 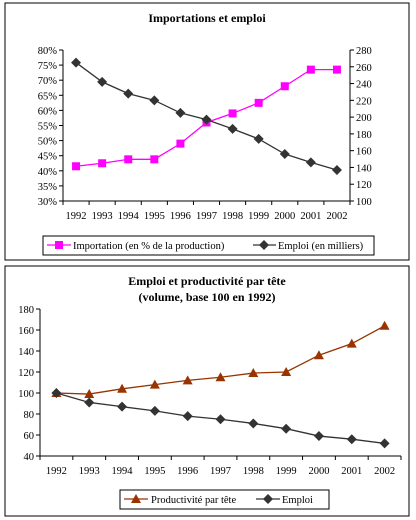 What do you see at coordinates (154, 471) in the screenshot?
I see `chart2-x-tick-label: 1995` at bounding box center [154, 471].